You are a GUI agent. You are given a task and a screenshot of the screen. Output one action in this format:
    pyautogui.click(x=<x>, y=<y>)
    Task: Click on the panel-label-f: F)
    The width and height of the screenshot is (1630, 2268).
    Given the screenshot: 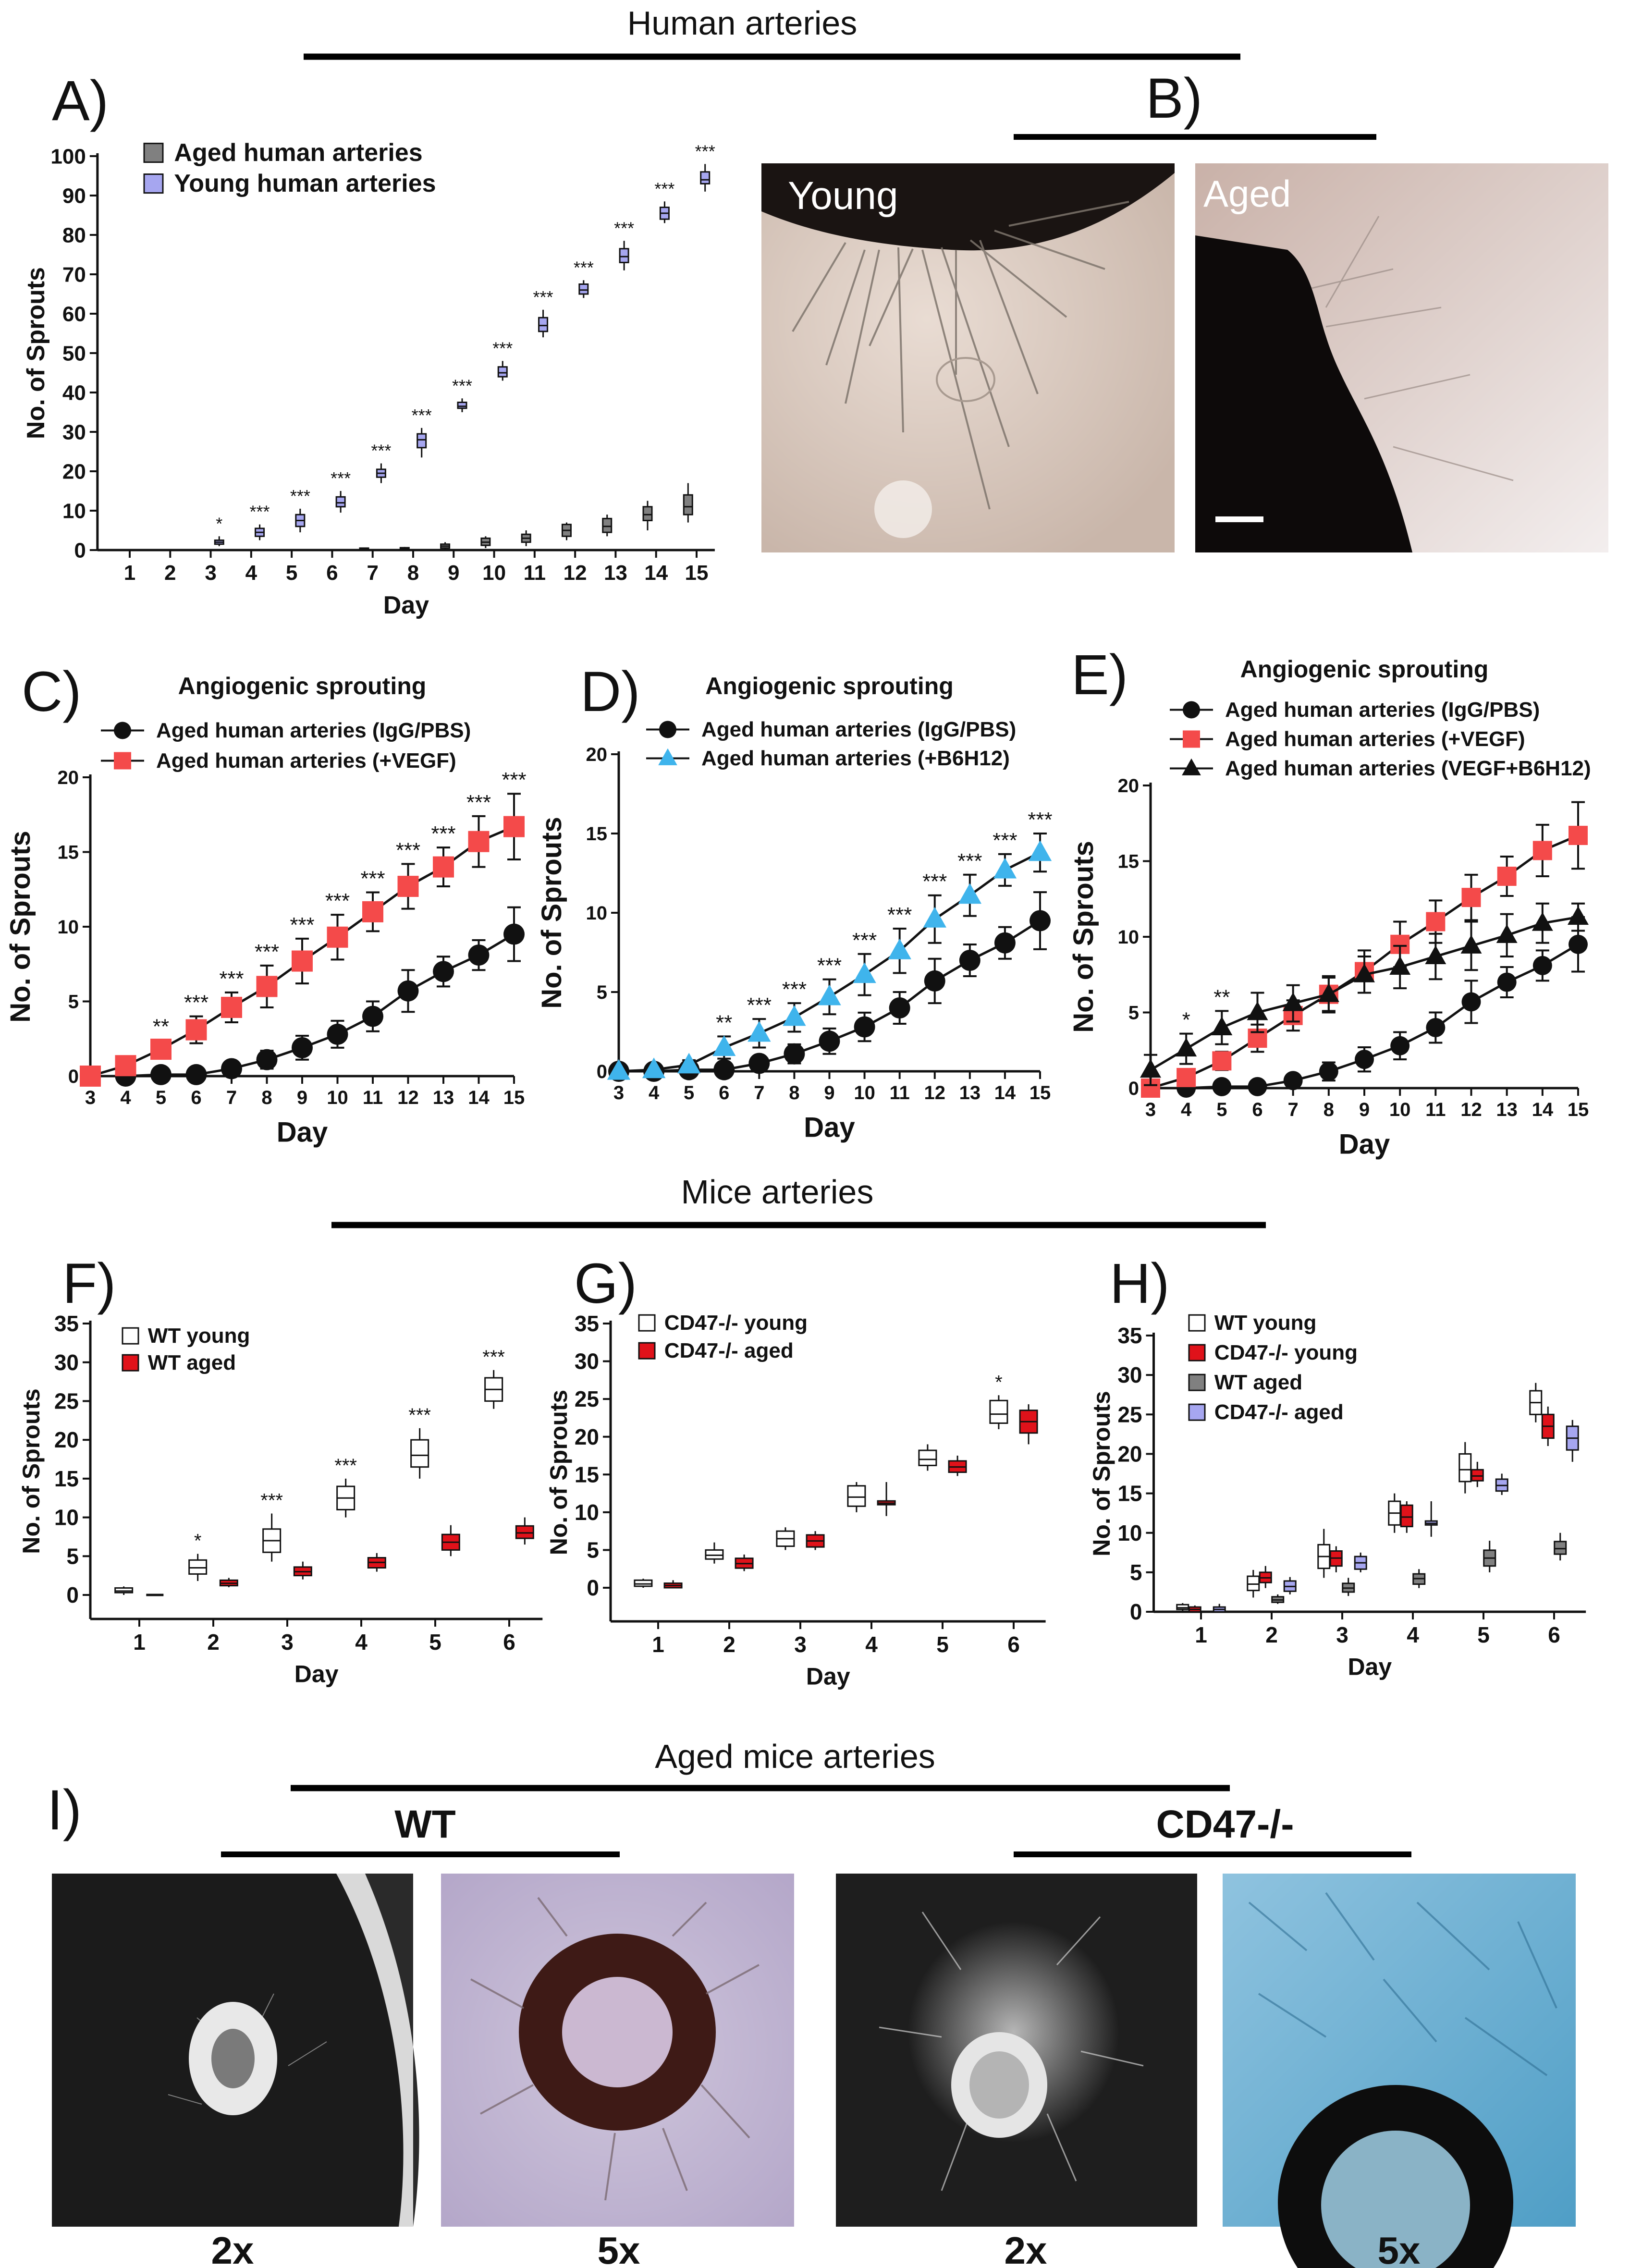 What is the action you would take?
    pyautogui.click(x=89, y=1283)
    